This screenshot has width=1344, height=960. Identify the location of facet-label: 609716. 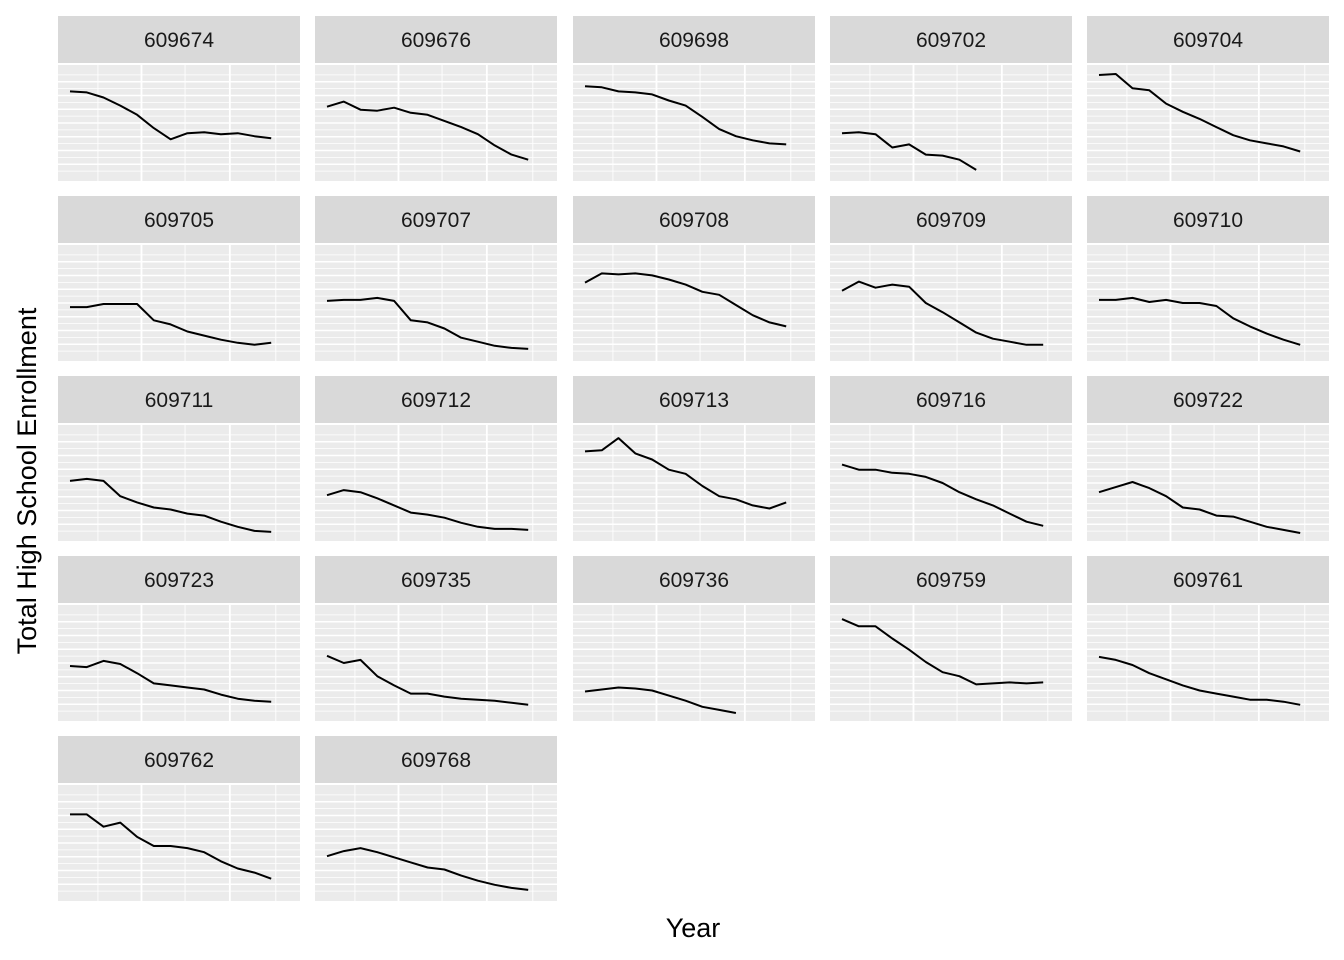
(951, 400).